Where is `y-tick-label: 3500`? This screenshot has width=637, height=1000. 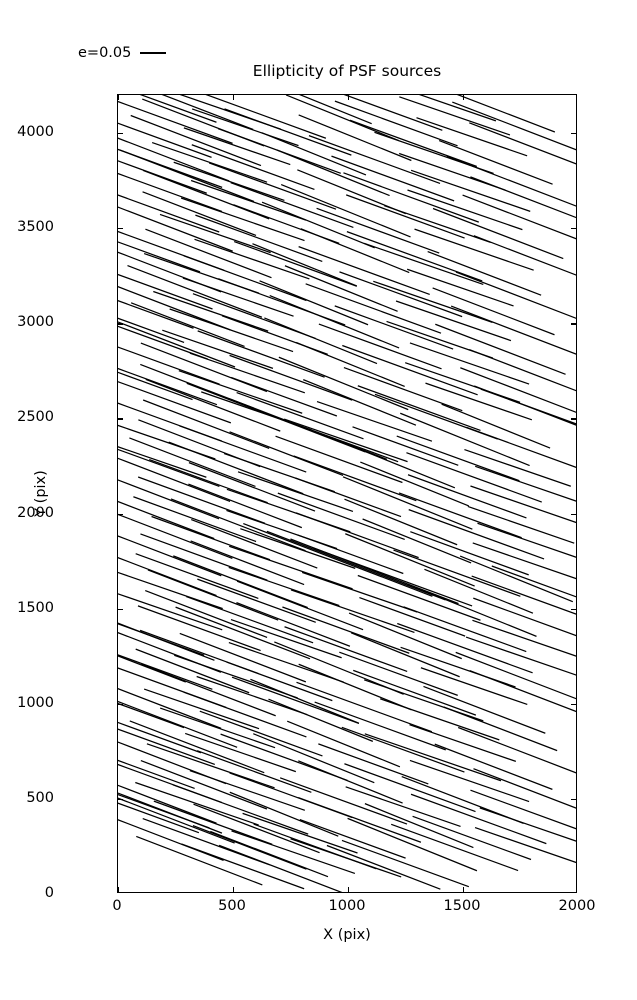 y-tick-label: 3500 is located at coordinates (35, 226).